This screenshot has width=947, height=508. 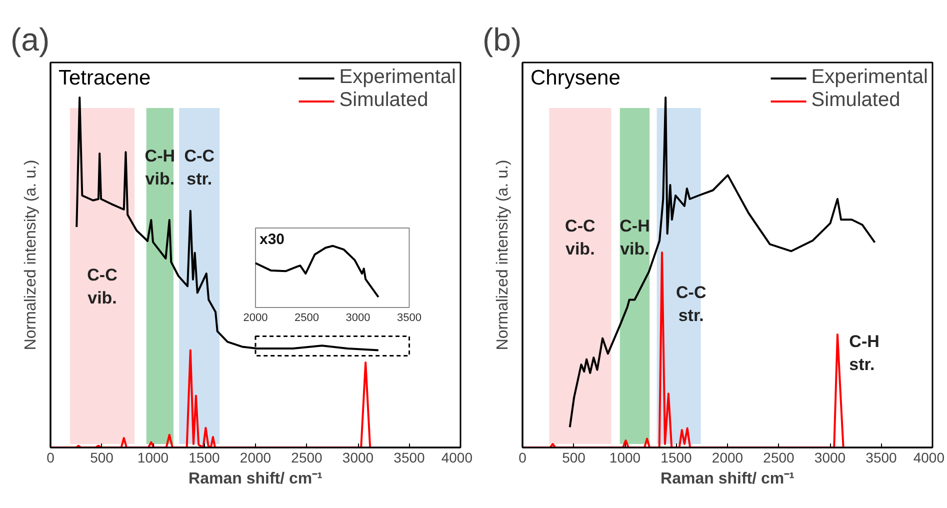 What do you see at coordinates (104, 78) in the screenshot?
I see `text: Tetracene` at bounding box center [104, 78].